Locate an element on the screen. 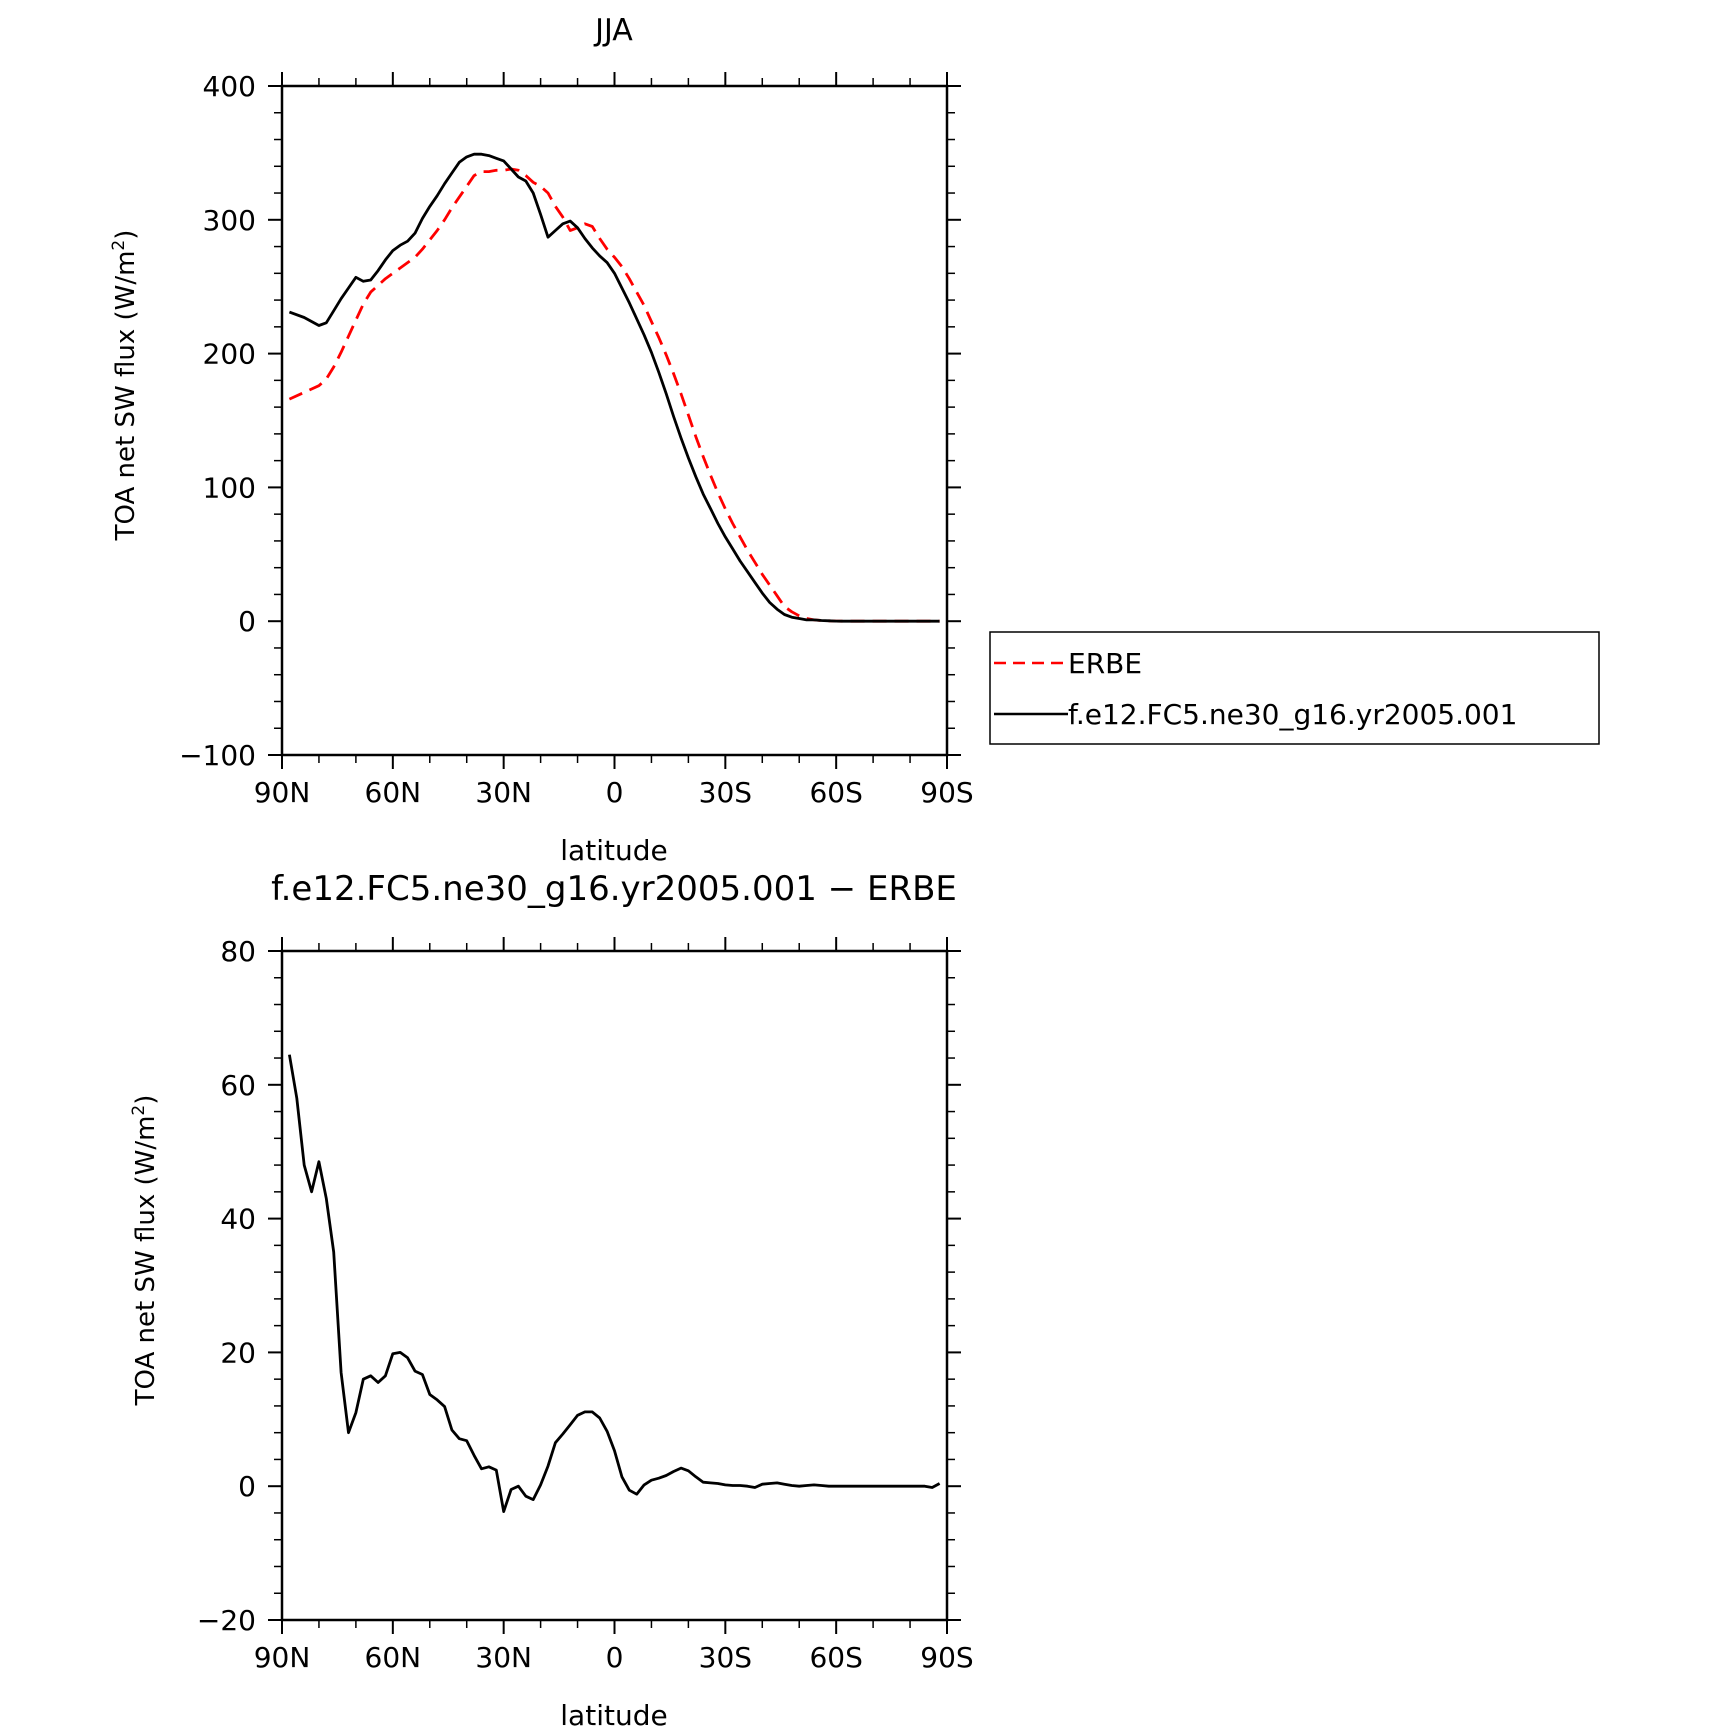 This screenshot has width=1710, height=1734. top-series-line-erbe is located at coordinates (614, 395).